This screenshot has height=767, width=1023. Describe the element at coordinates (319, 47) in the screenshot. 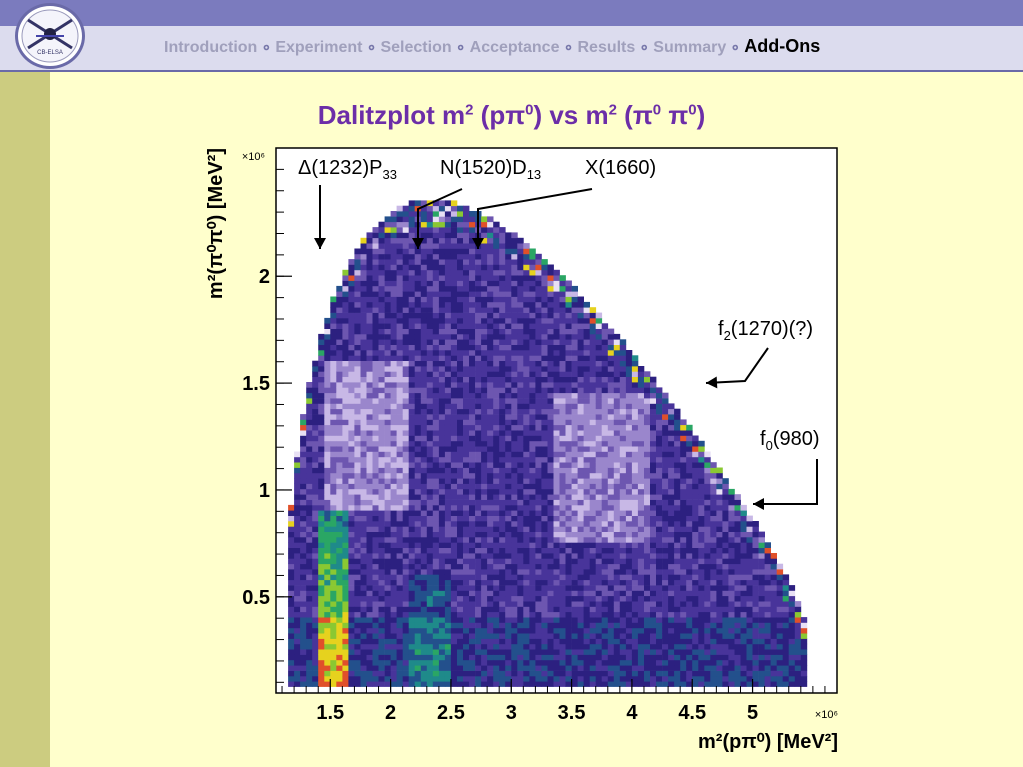

I see `nav-item-experiment: Experiment` at that location.